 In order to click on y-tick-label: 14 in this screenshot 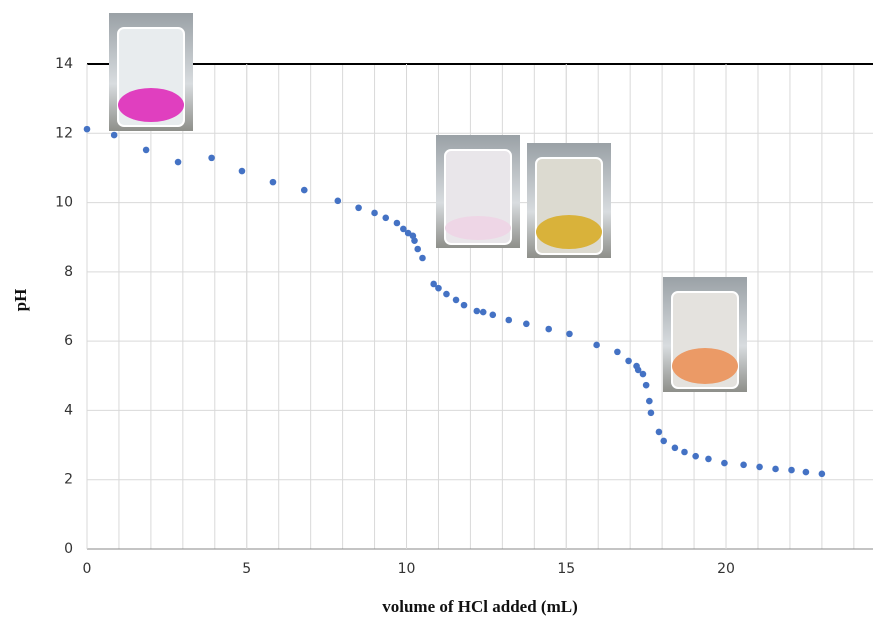, I will do `click(64, 64)`.